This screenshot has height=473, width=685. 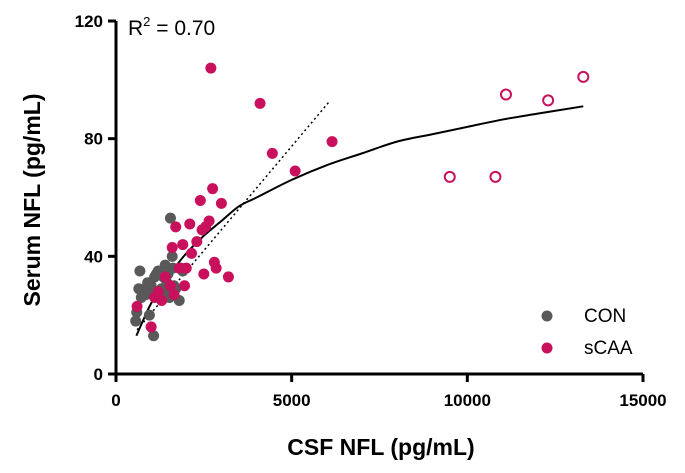 What do you see at coordinates (32, 200) in the screenshot?
I see `y-axis-title: Serum NFL (pg/mL)` at bounding box center [32, 200].